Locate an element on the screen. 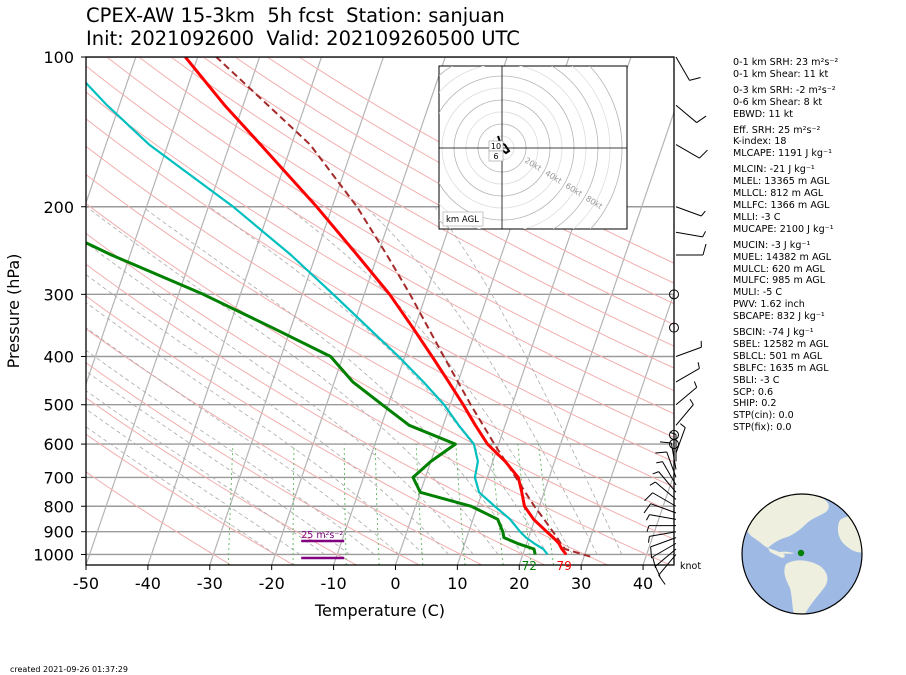 This screenshot has width=906, height=675. x-tick-label: 10 is located at coordinates (457, 583).